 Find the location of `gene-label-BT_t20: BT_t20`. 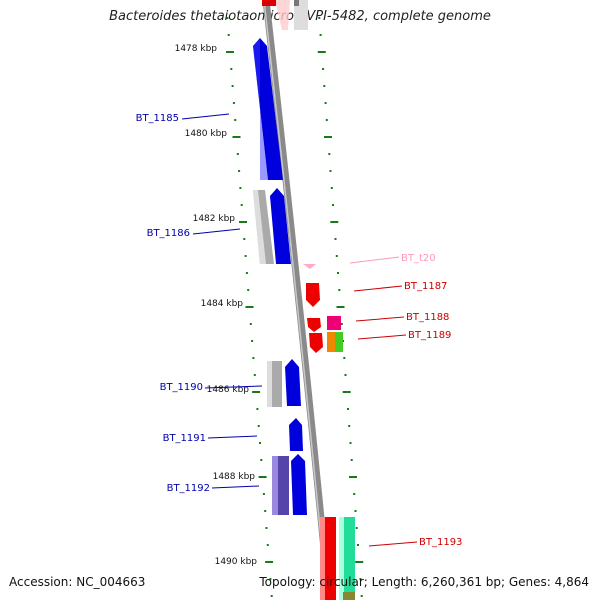

gene-label-BT_t20: BT_t20 is located at coordinates (418, 258).